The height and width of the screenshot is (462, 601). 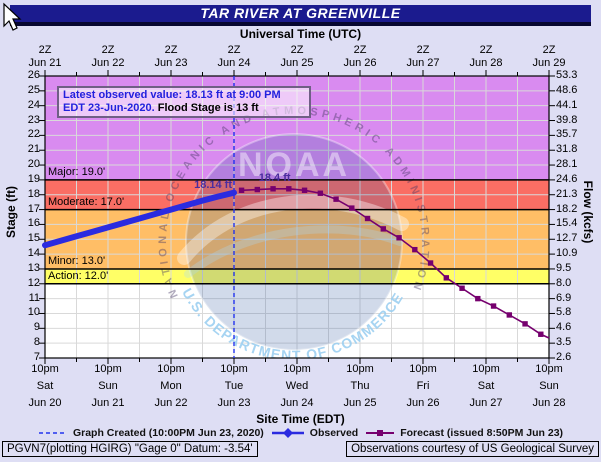 What do you see at coordinates (567, 164) in the screenshot?
I see `flow-tick-value: 28.1` at bounding box center [567, 164].